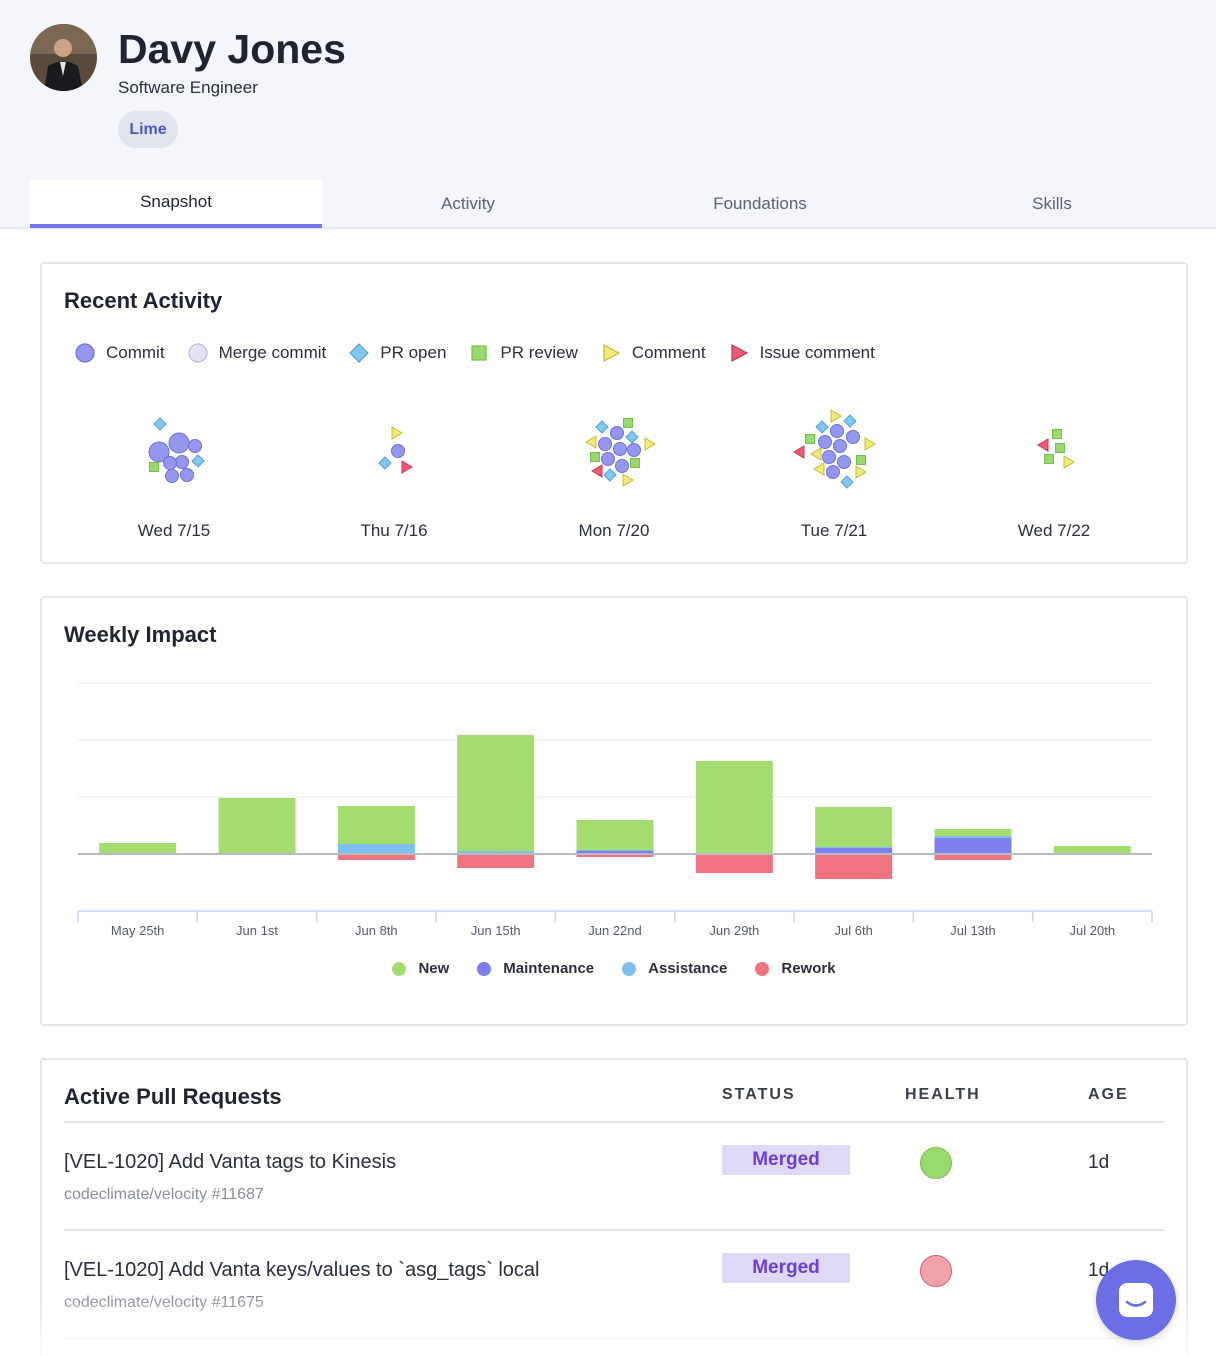 This screenshot has height=1356, width=1216. Describe the element at coordinates (188, 87) in the screenshot. I see `profile-role: Software Engineer` at that location.